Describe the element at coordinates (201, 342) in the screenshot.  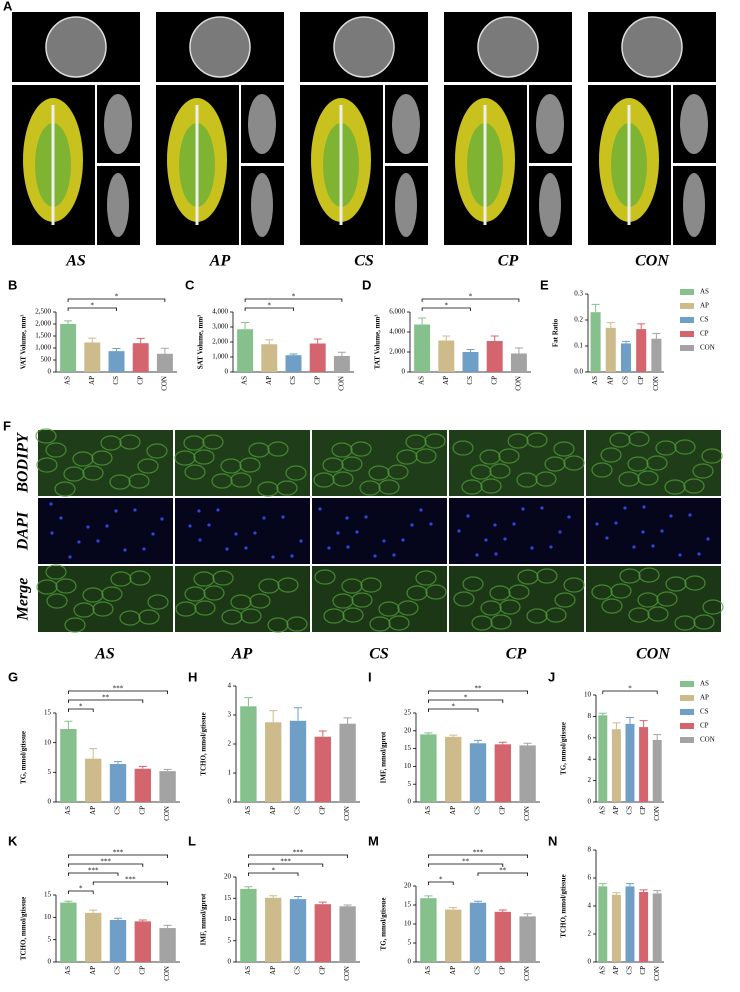
I see `y-axis-label: SAT Volume, mm³` at that location.